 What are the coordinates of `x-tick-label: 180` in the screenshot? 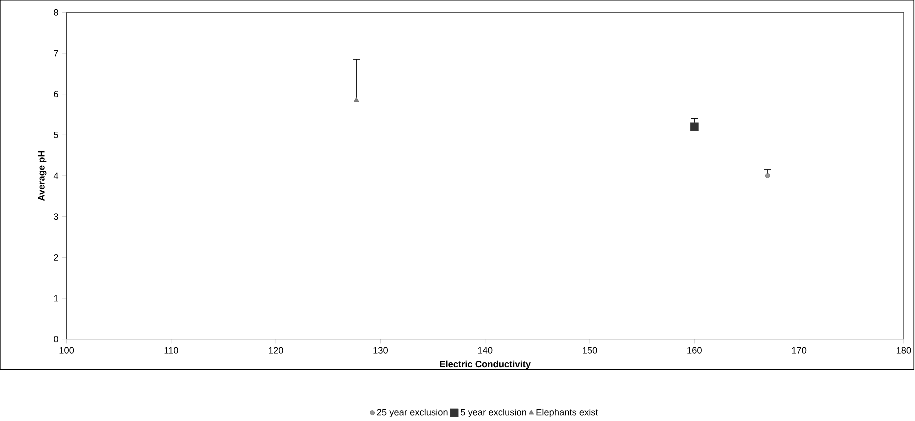 It's located at (904, 350).